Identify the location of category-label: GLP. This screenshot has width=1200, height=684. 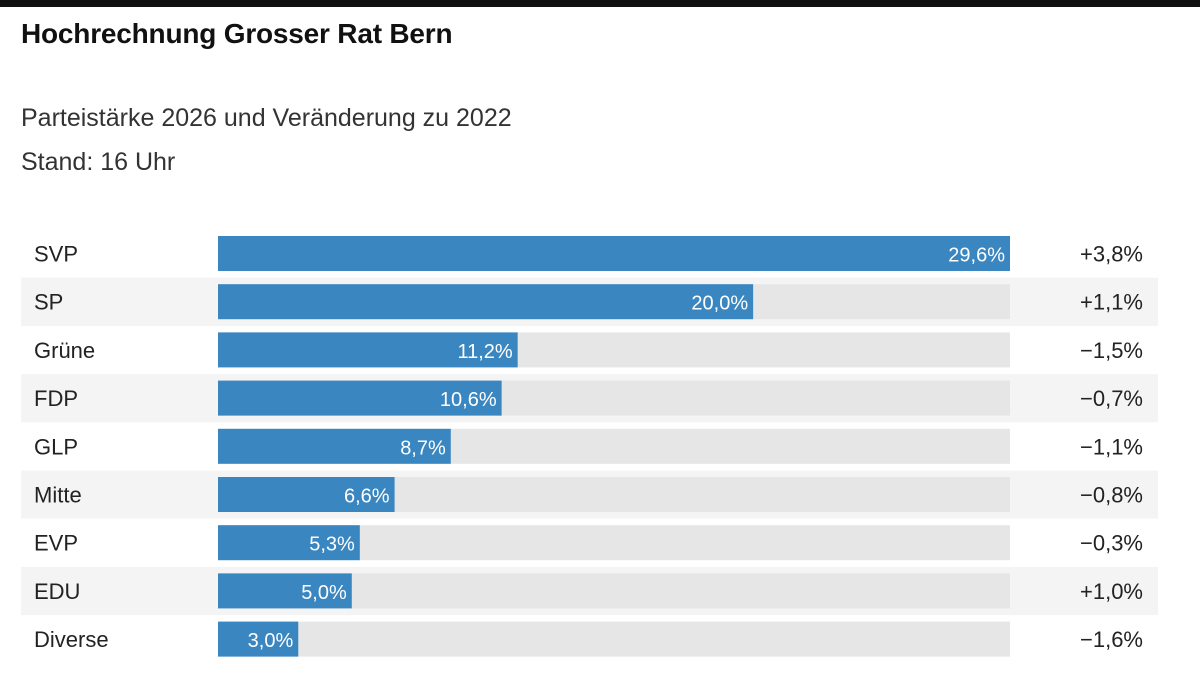
(56, 446).